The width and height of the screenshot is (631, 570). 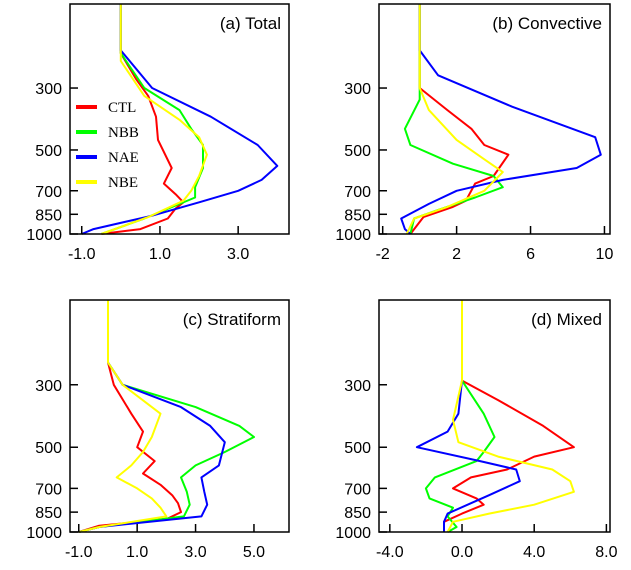 I want to click on x-tick-label: 6, so click(x=530, y=254).